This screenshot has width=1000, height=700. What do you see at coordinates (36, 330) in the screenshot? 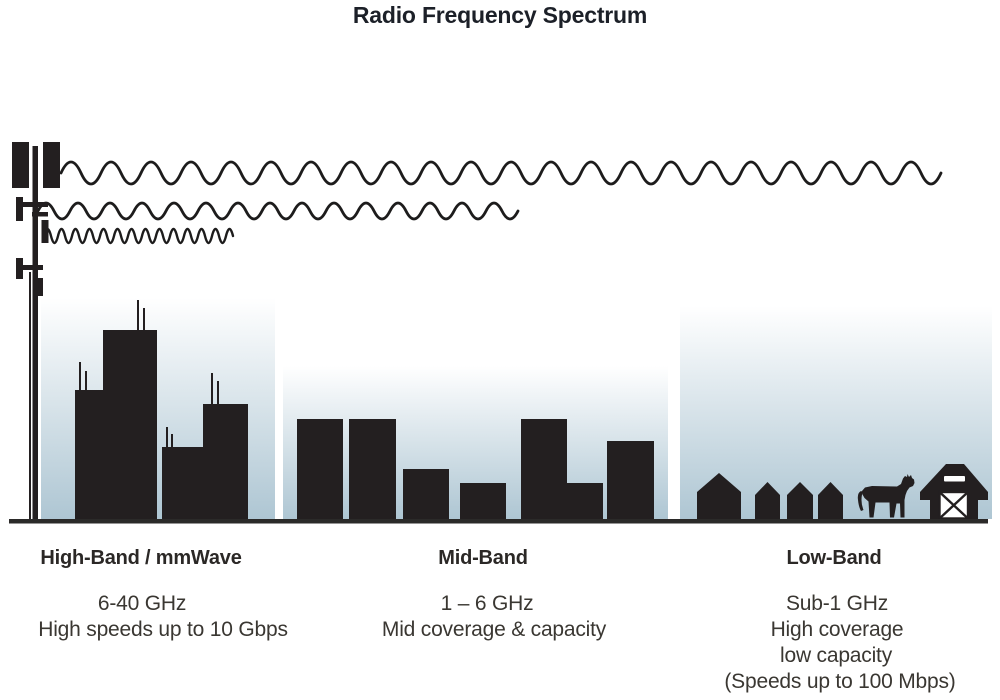
I see `cell-tower-icon` at bounding box center [36, 330].